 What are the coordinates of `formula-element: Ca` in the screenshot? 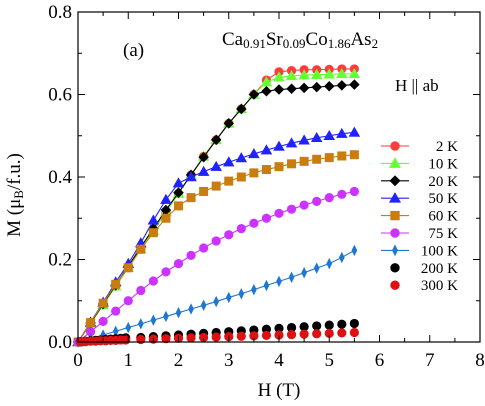 It's located at (233, 39).